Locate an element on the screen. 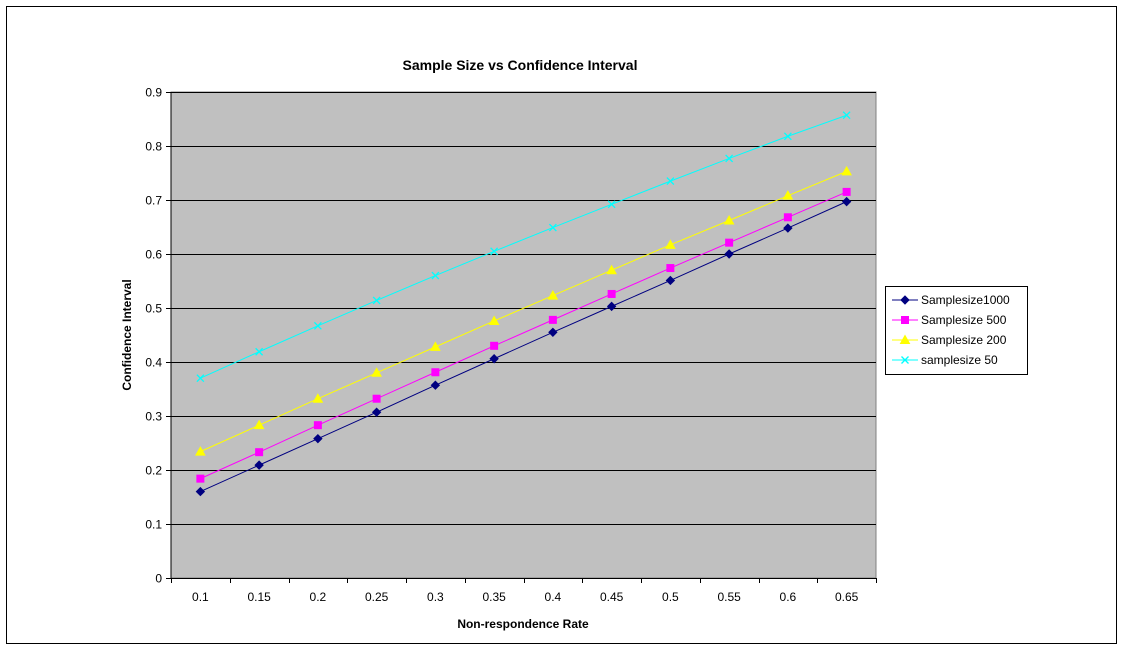 This screenshot has width=1123, height=649. y-tick-label: 0.5 is located at coordinates (153, 309).